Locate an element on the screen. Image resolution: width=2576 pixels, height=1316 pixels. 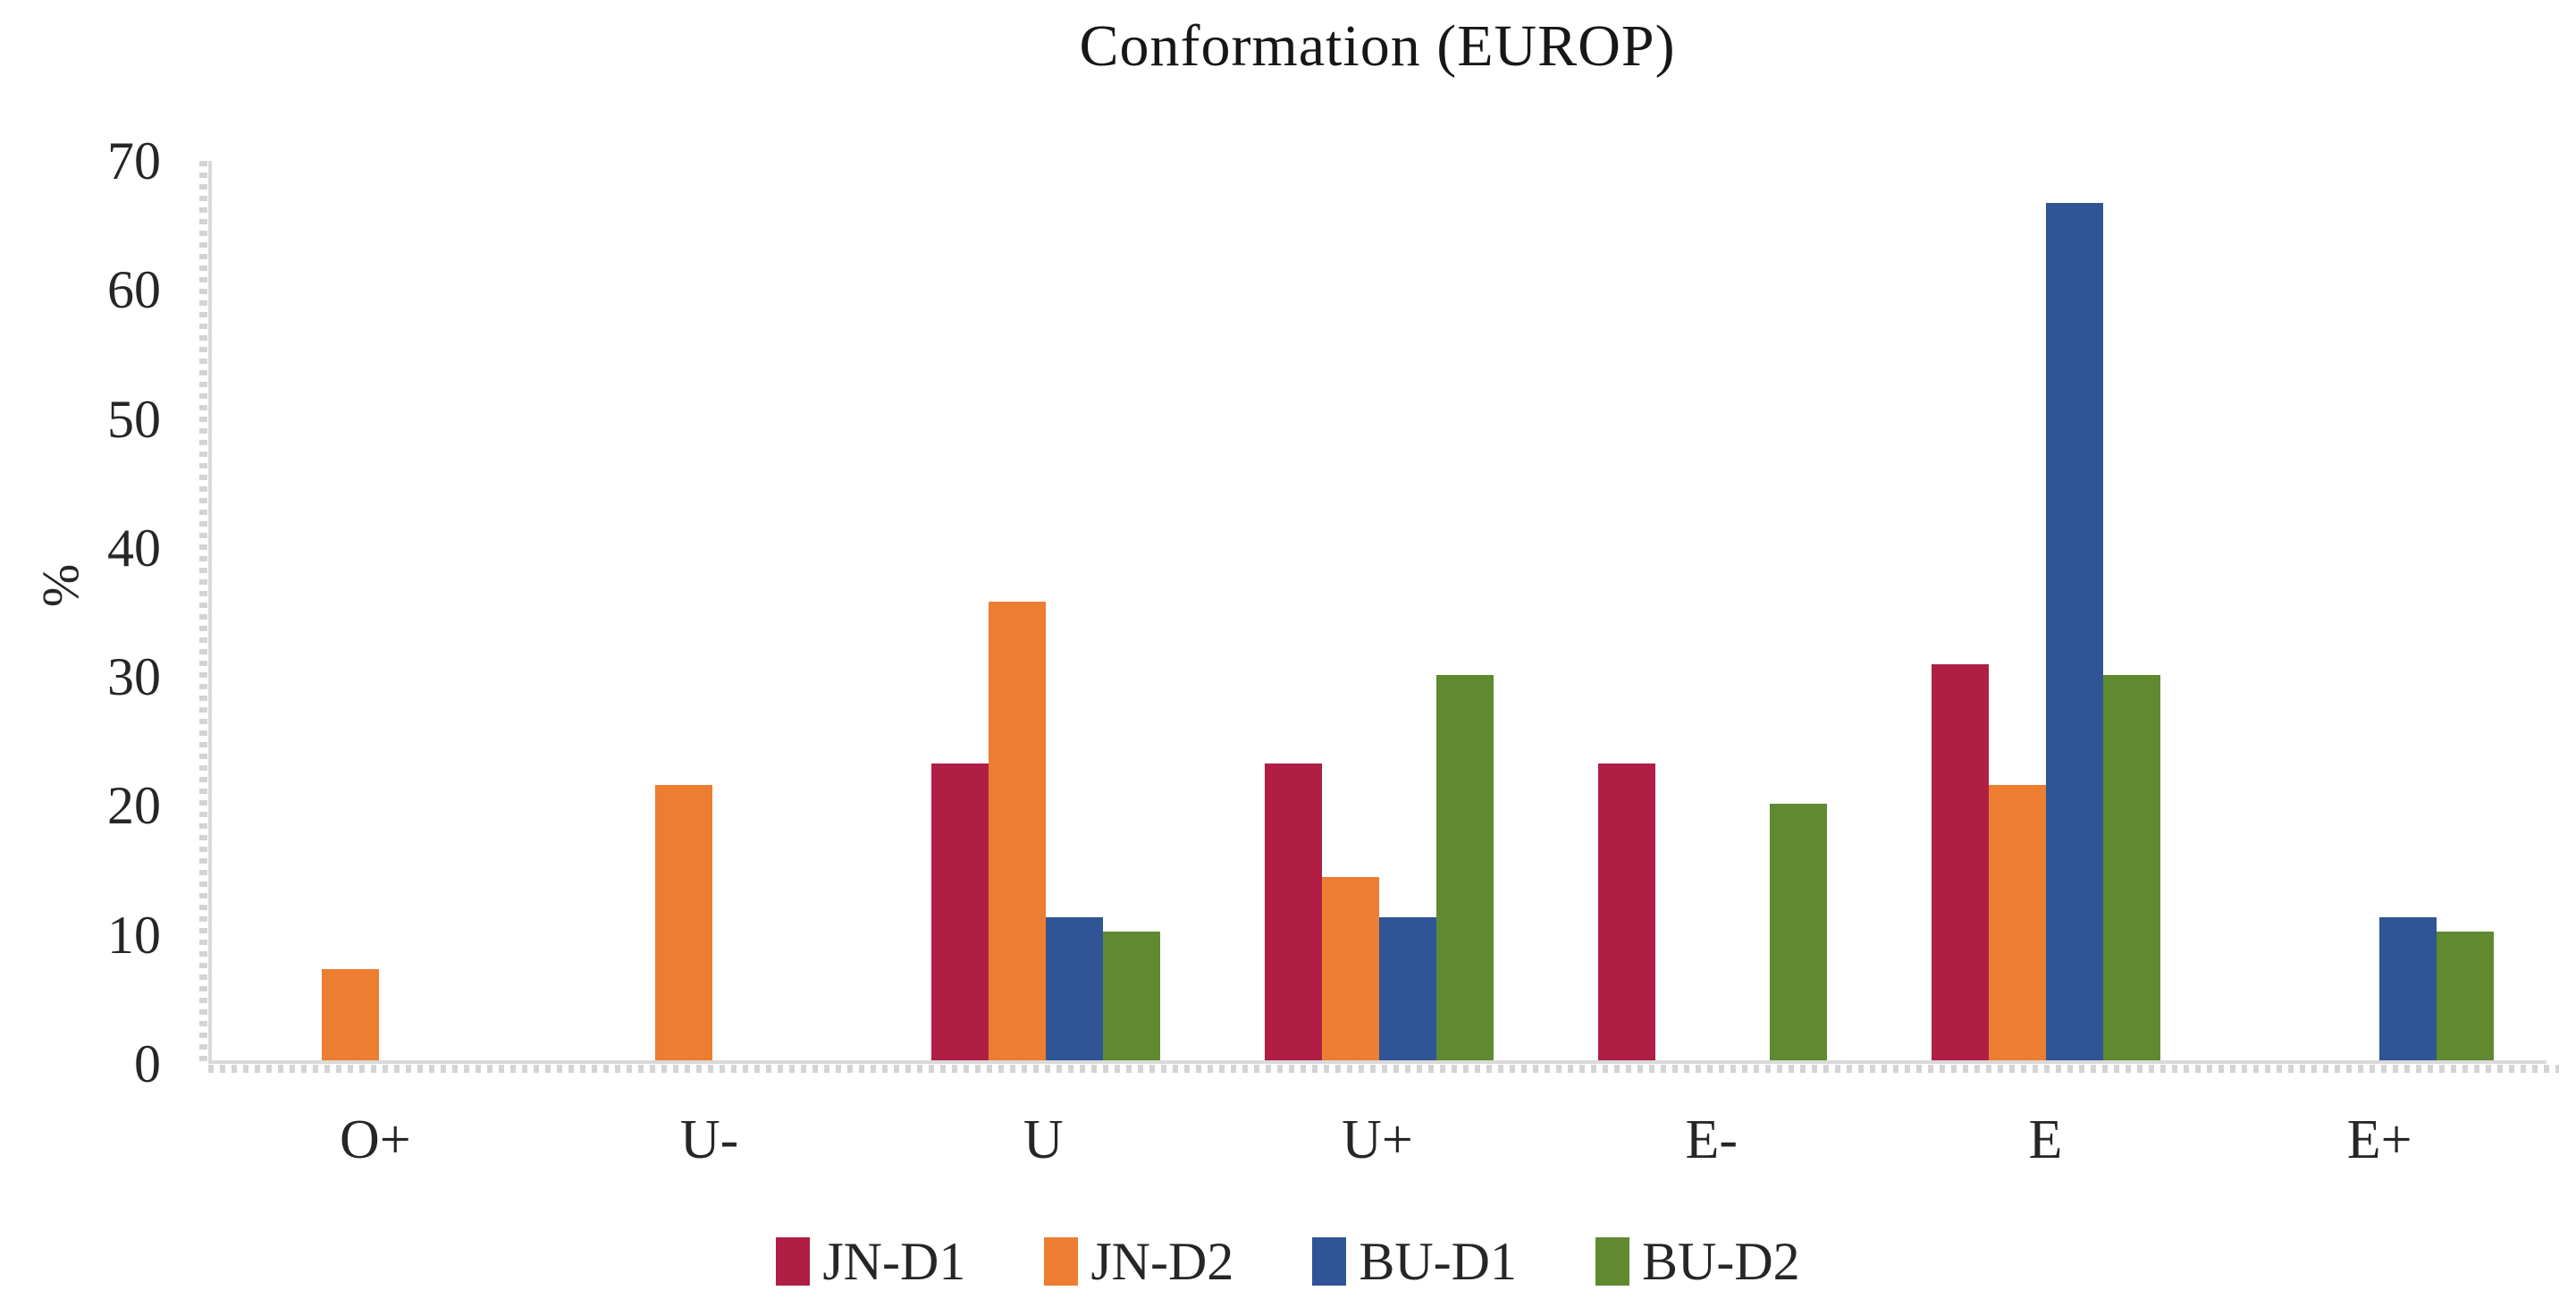
y-axis-tick-marks is located at coordinates (203, 612).